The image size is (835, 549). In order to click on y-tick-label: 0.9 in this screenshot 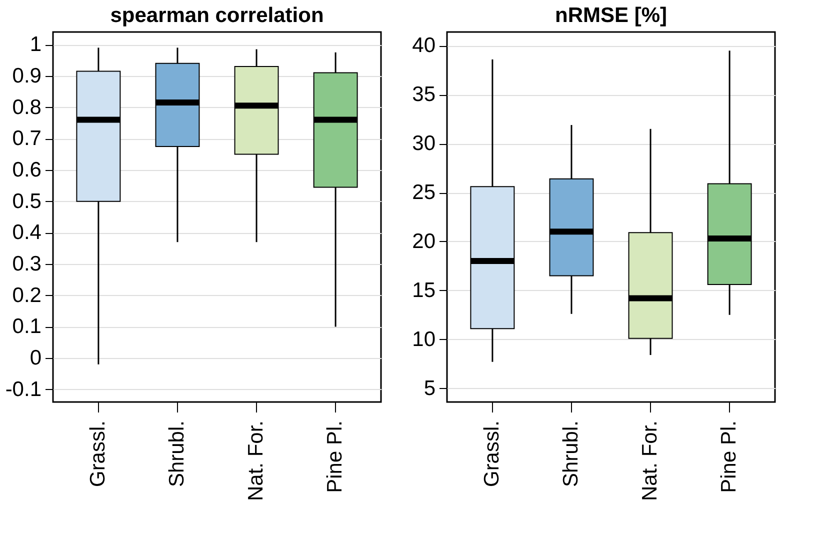, I will do `click(27, 76)`.